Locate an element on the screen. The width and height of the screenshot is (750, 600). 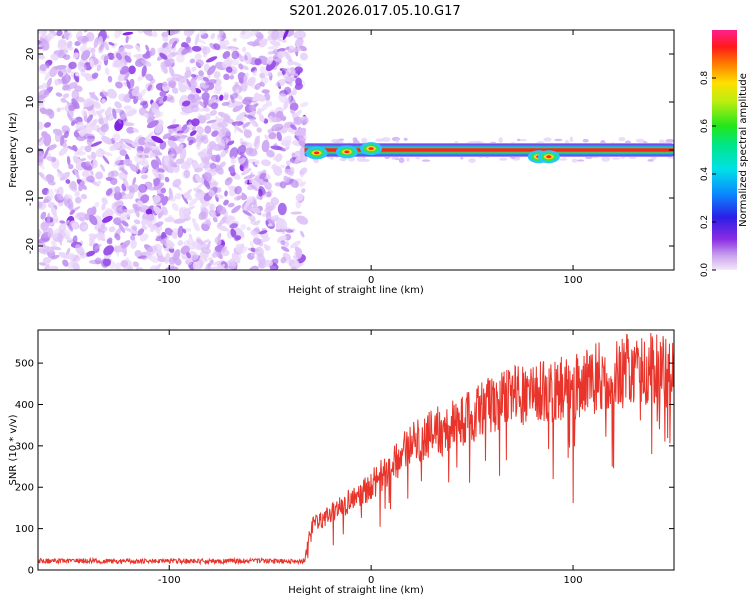
chart-title: S201.2026.017.05.10.G17 is located at coordinates (374, 11).